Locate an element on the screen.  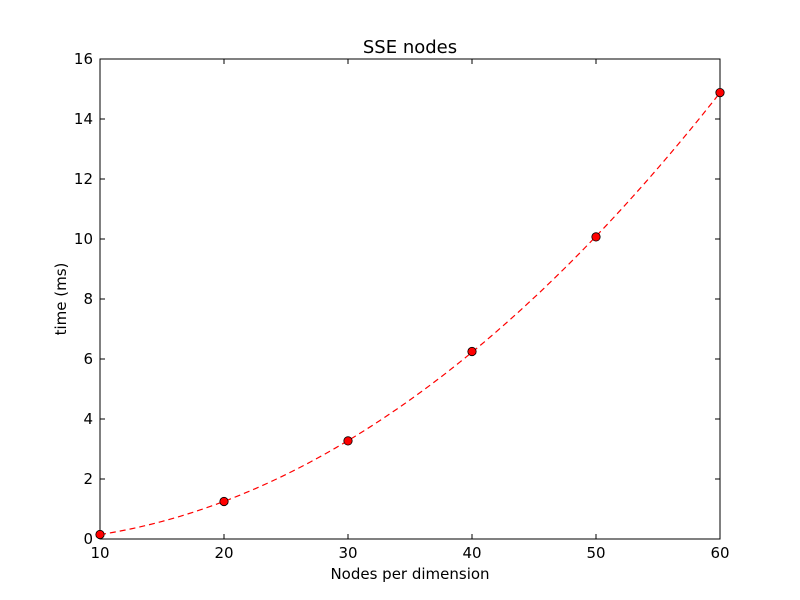
y-tick-label: 8 is located at coordinates (88, 299).